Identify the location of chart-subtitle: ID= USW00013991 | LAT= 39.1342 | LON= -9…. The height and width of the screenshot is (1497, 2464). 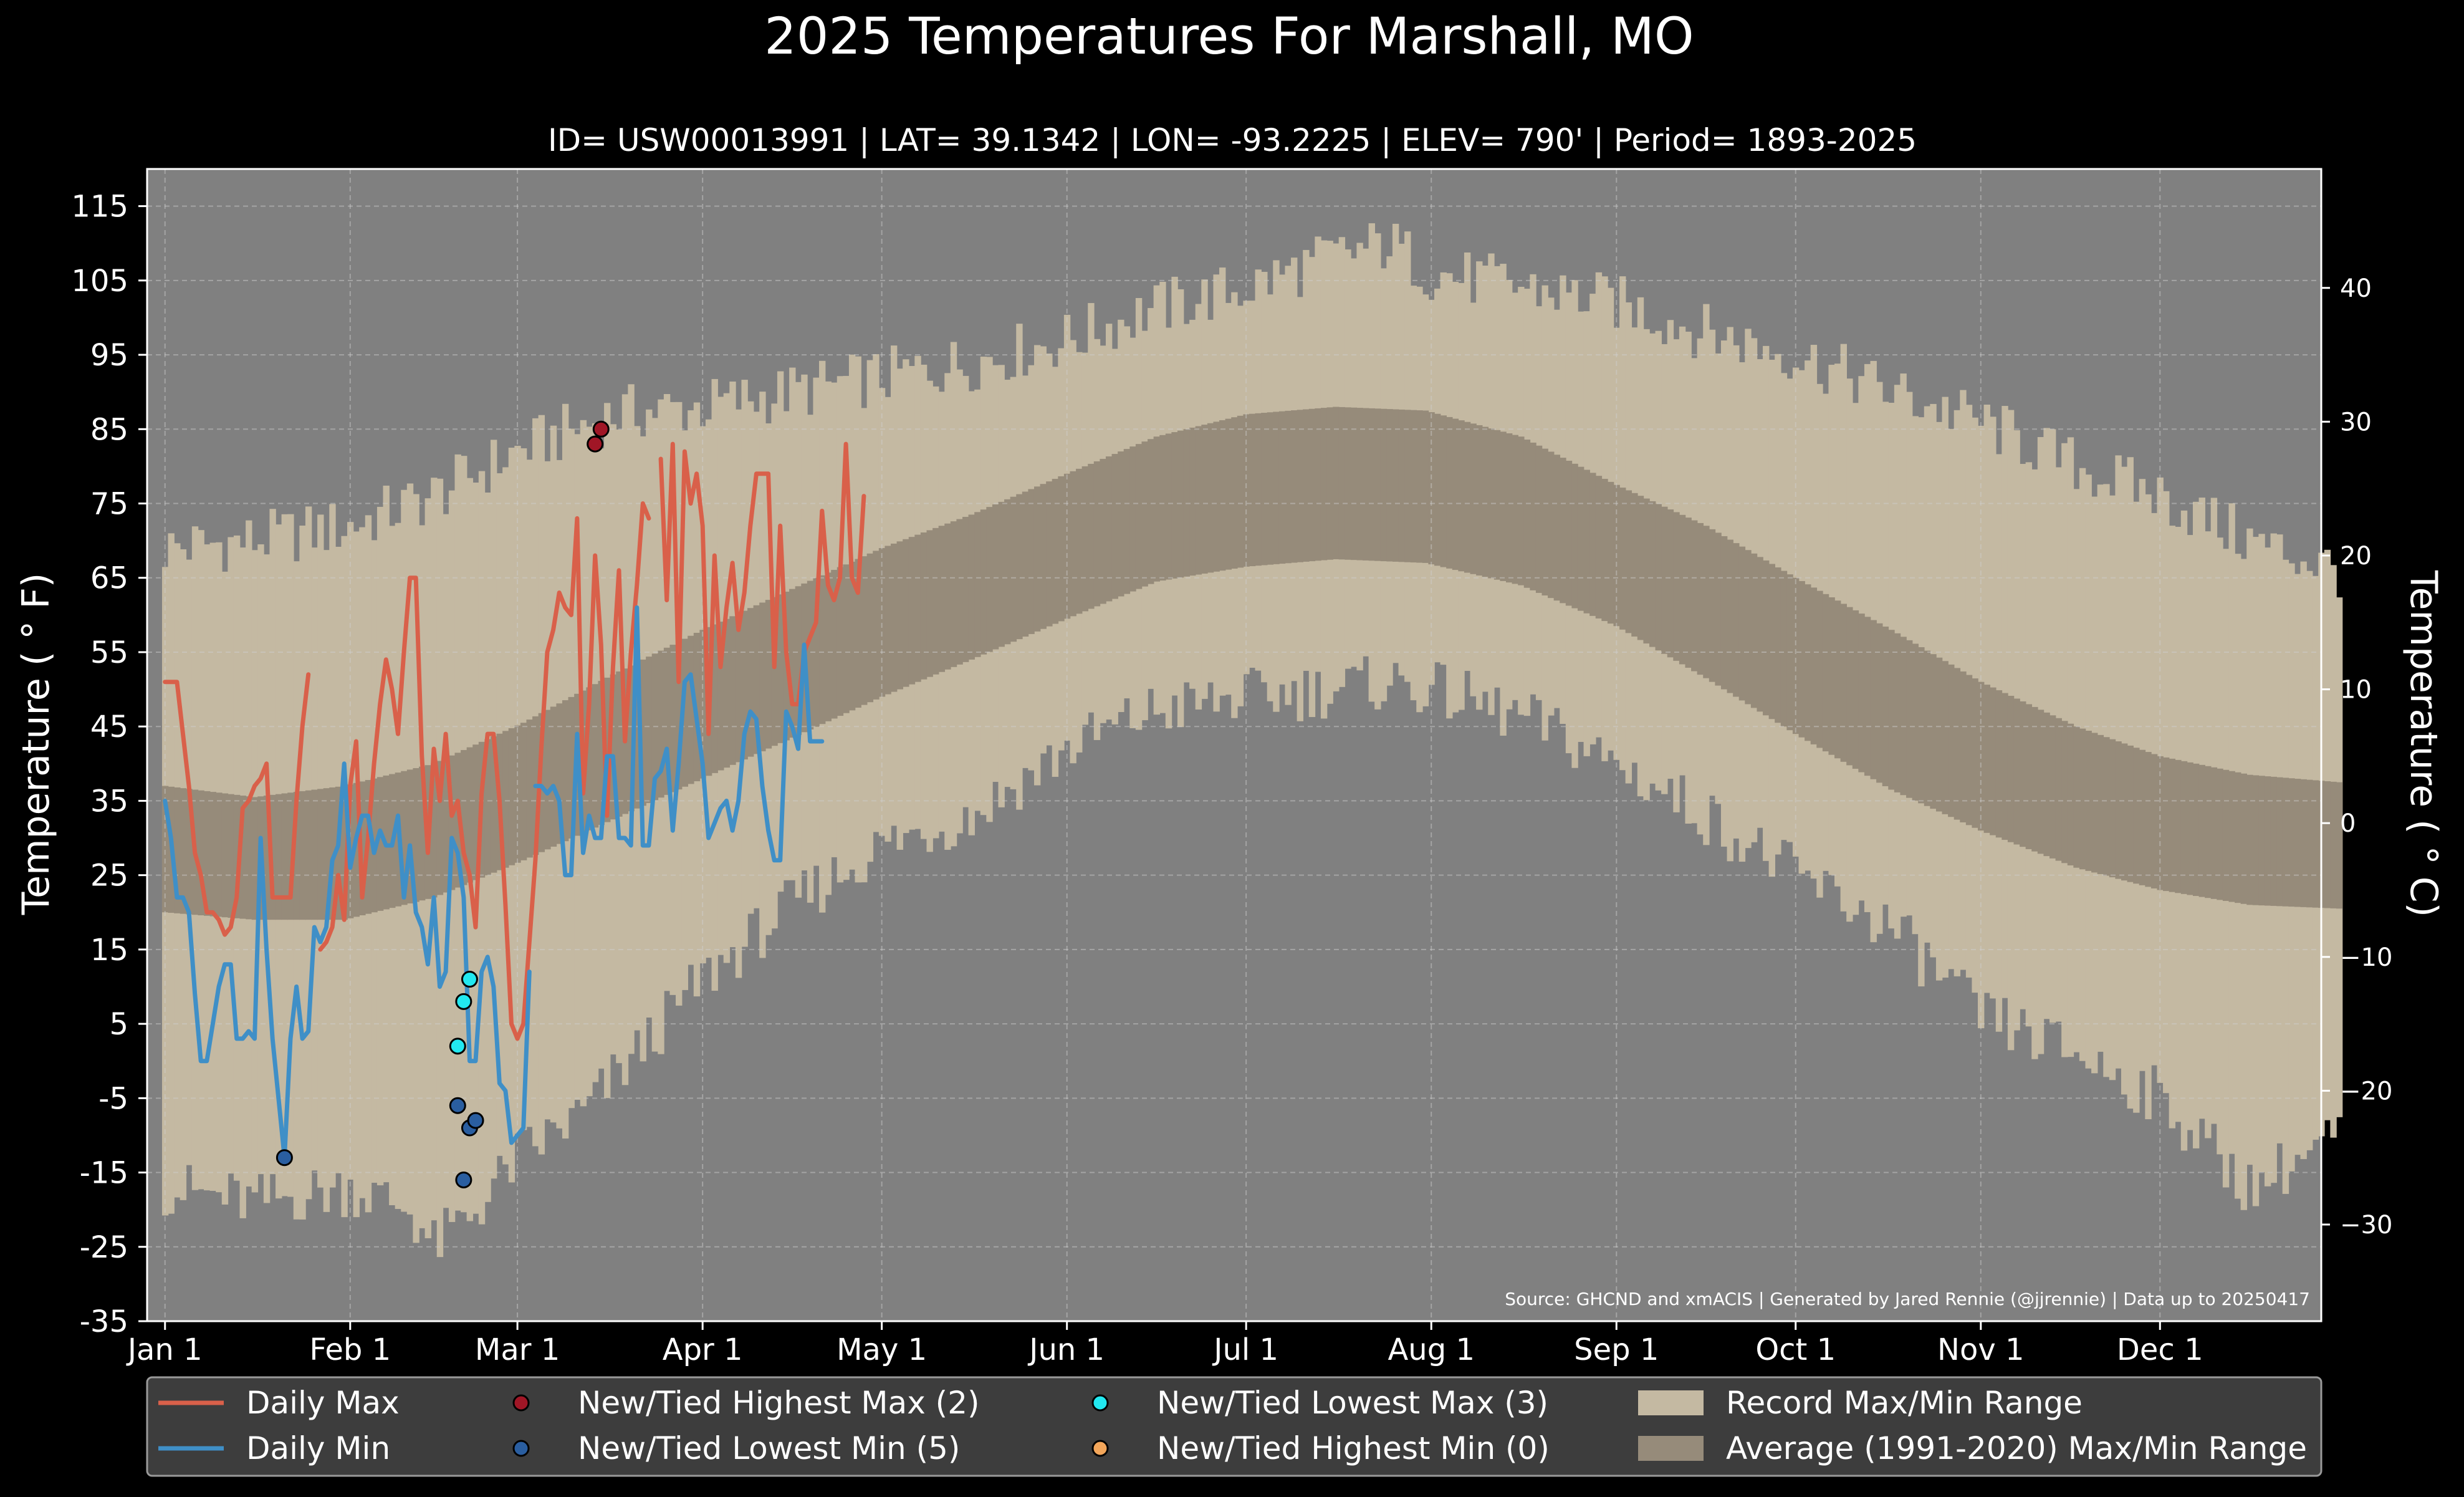
(1232, 140).